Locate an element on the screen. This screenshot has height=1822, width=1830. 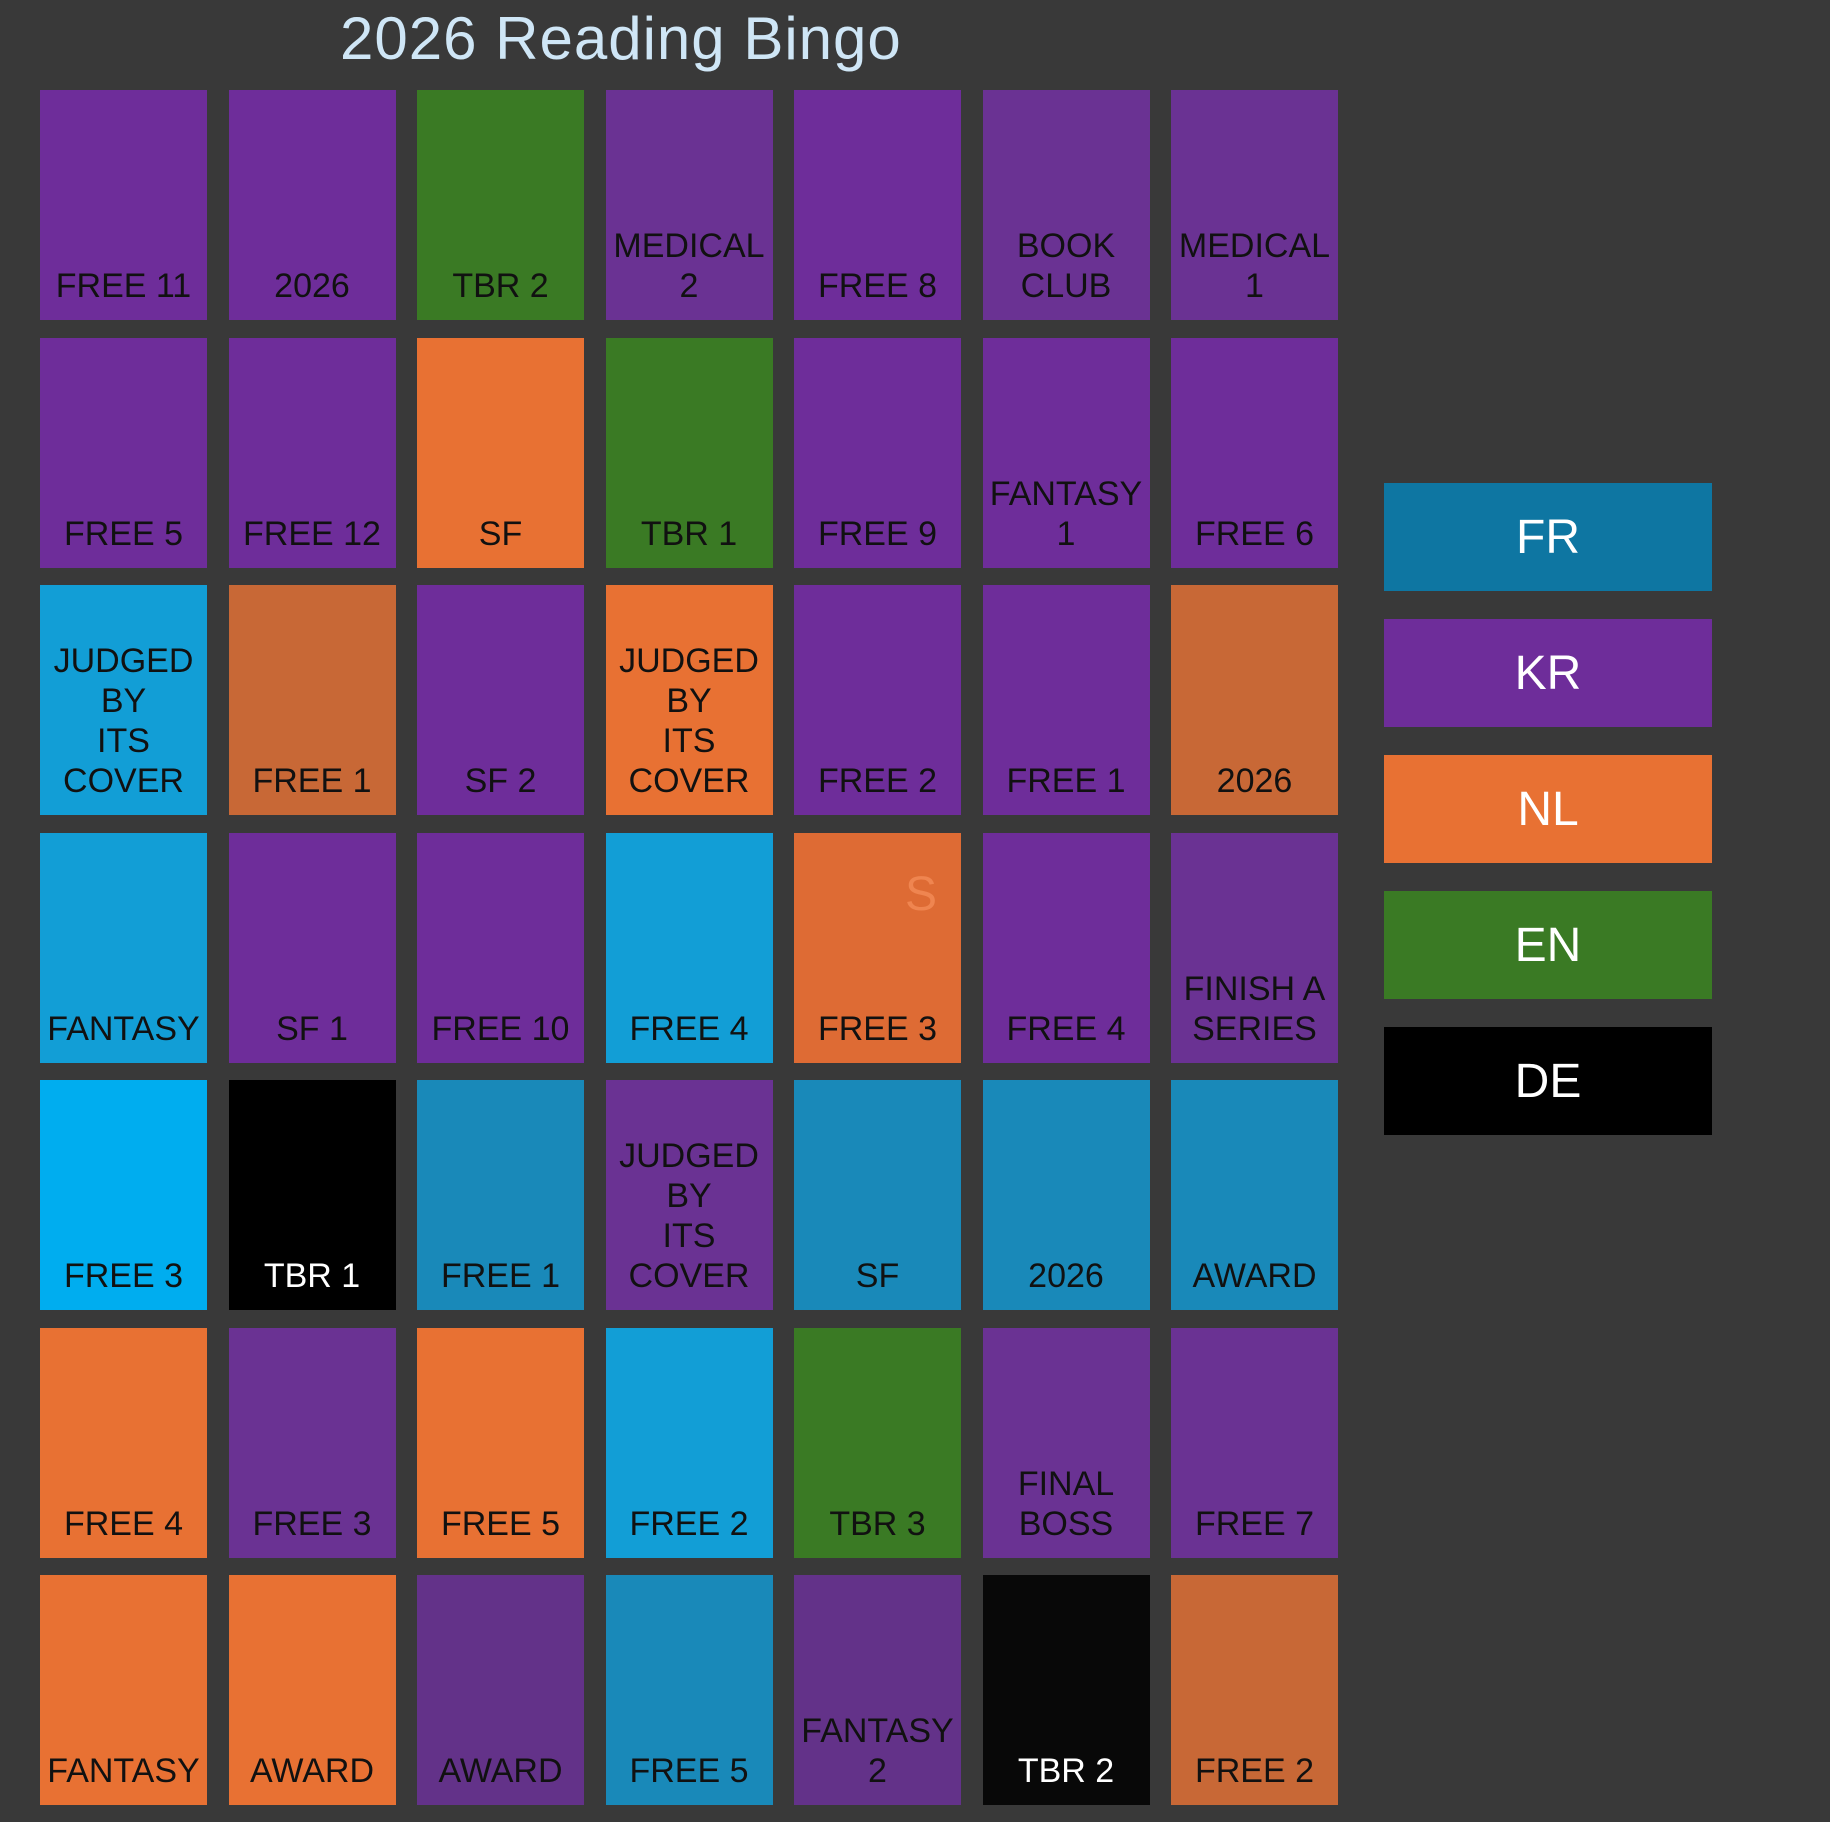
bingo-cell: Fantasy 1 is located at coordinates (1066, 452).